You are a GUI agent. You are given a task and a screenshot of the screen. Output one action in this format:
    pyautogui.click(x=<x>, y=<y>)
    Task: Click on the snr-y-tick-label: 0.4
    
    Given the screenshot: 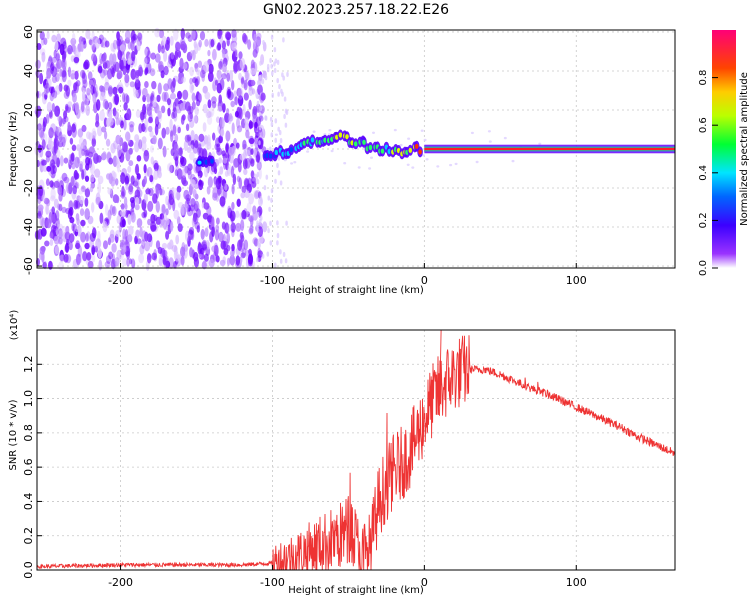 What is the action you would take?
    pyautogui.click(x=28, y=502)
    